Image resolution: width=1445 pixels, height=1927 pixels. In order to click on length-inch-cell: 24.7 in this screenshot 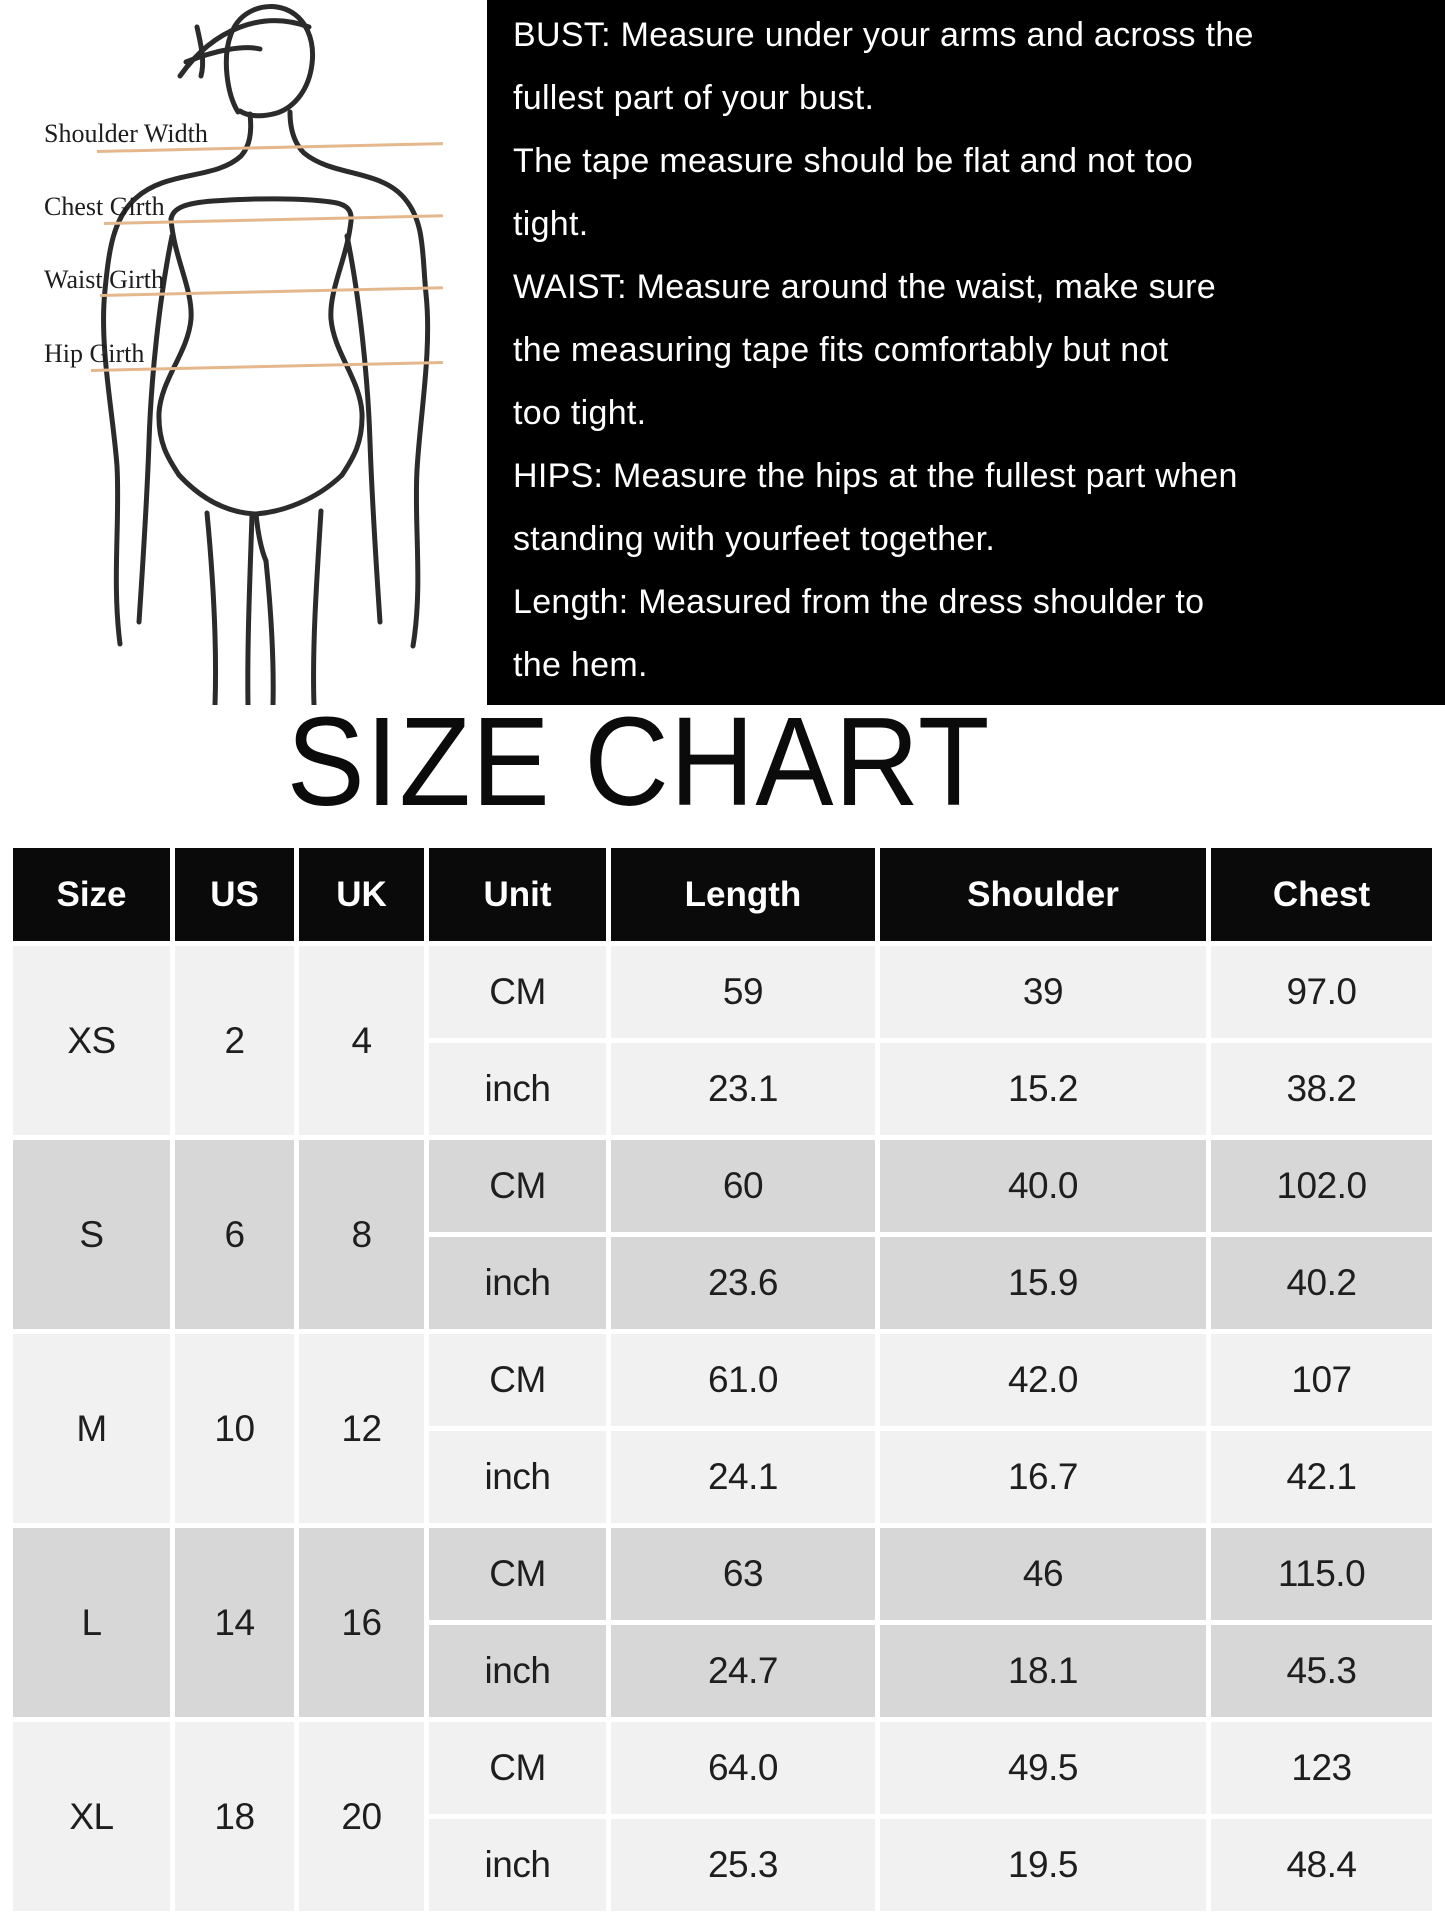, I will do `click(743, 1671)`.